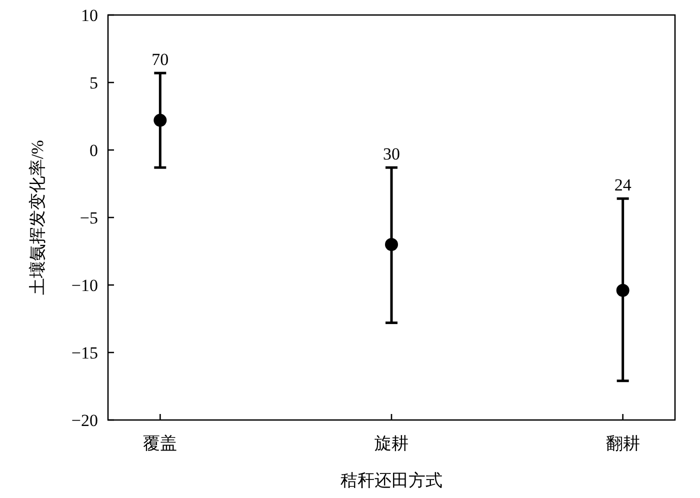 Image resolution: width=700 pixels, height=498 pixels. I want to click on x-tick-label: 覆盖, so click(160, 443).